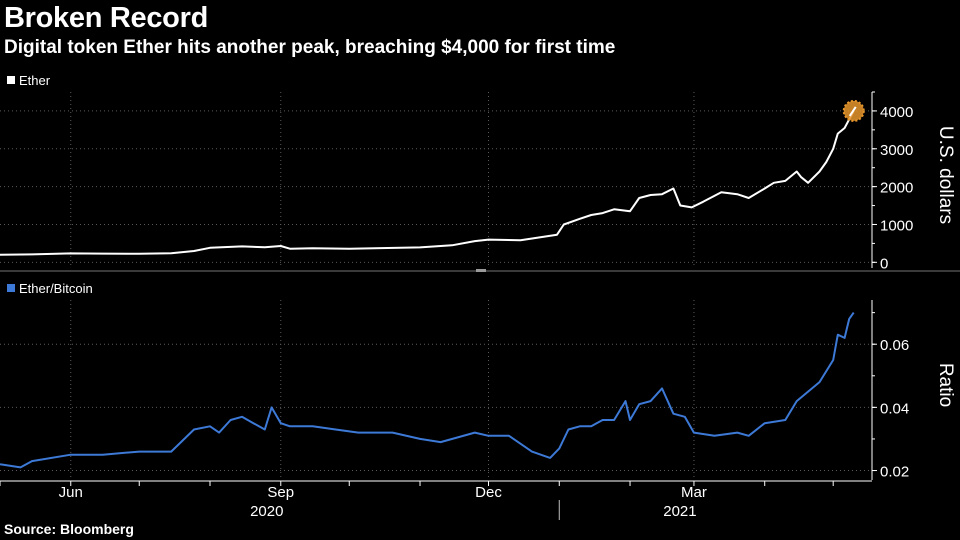 The image size is (960, 540). Describe the element at coordinates (280, 492) in the screenshot. I see `x-tick-label-sep: Sep` at that location.